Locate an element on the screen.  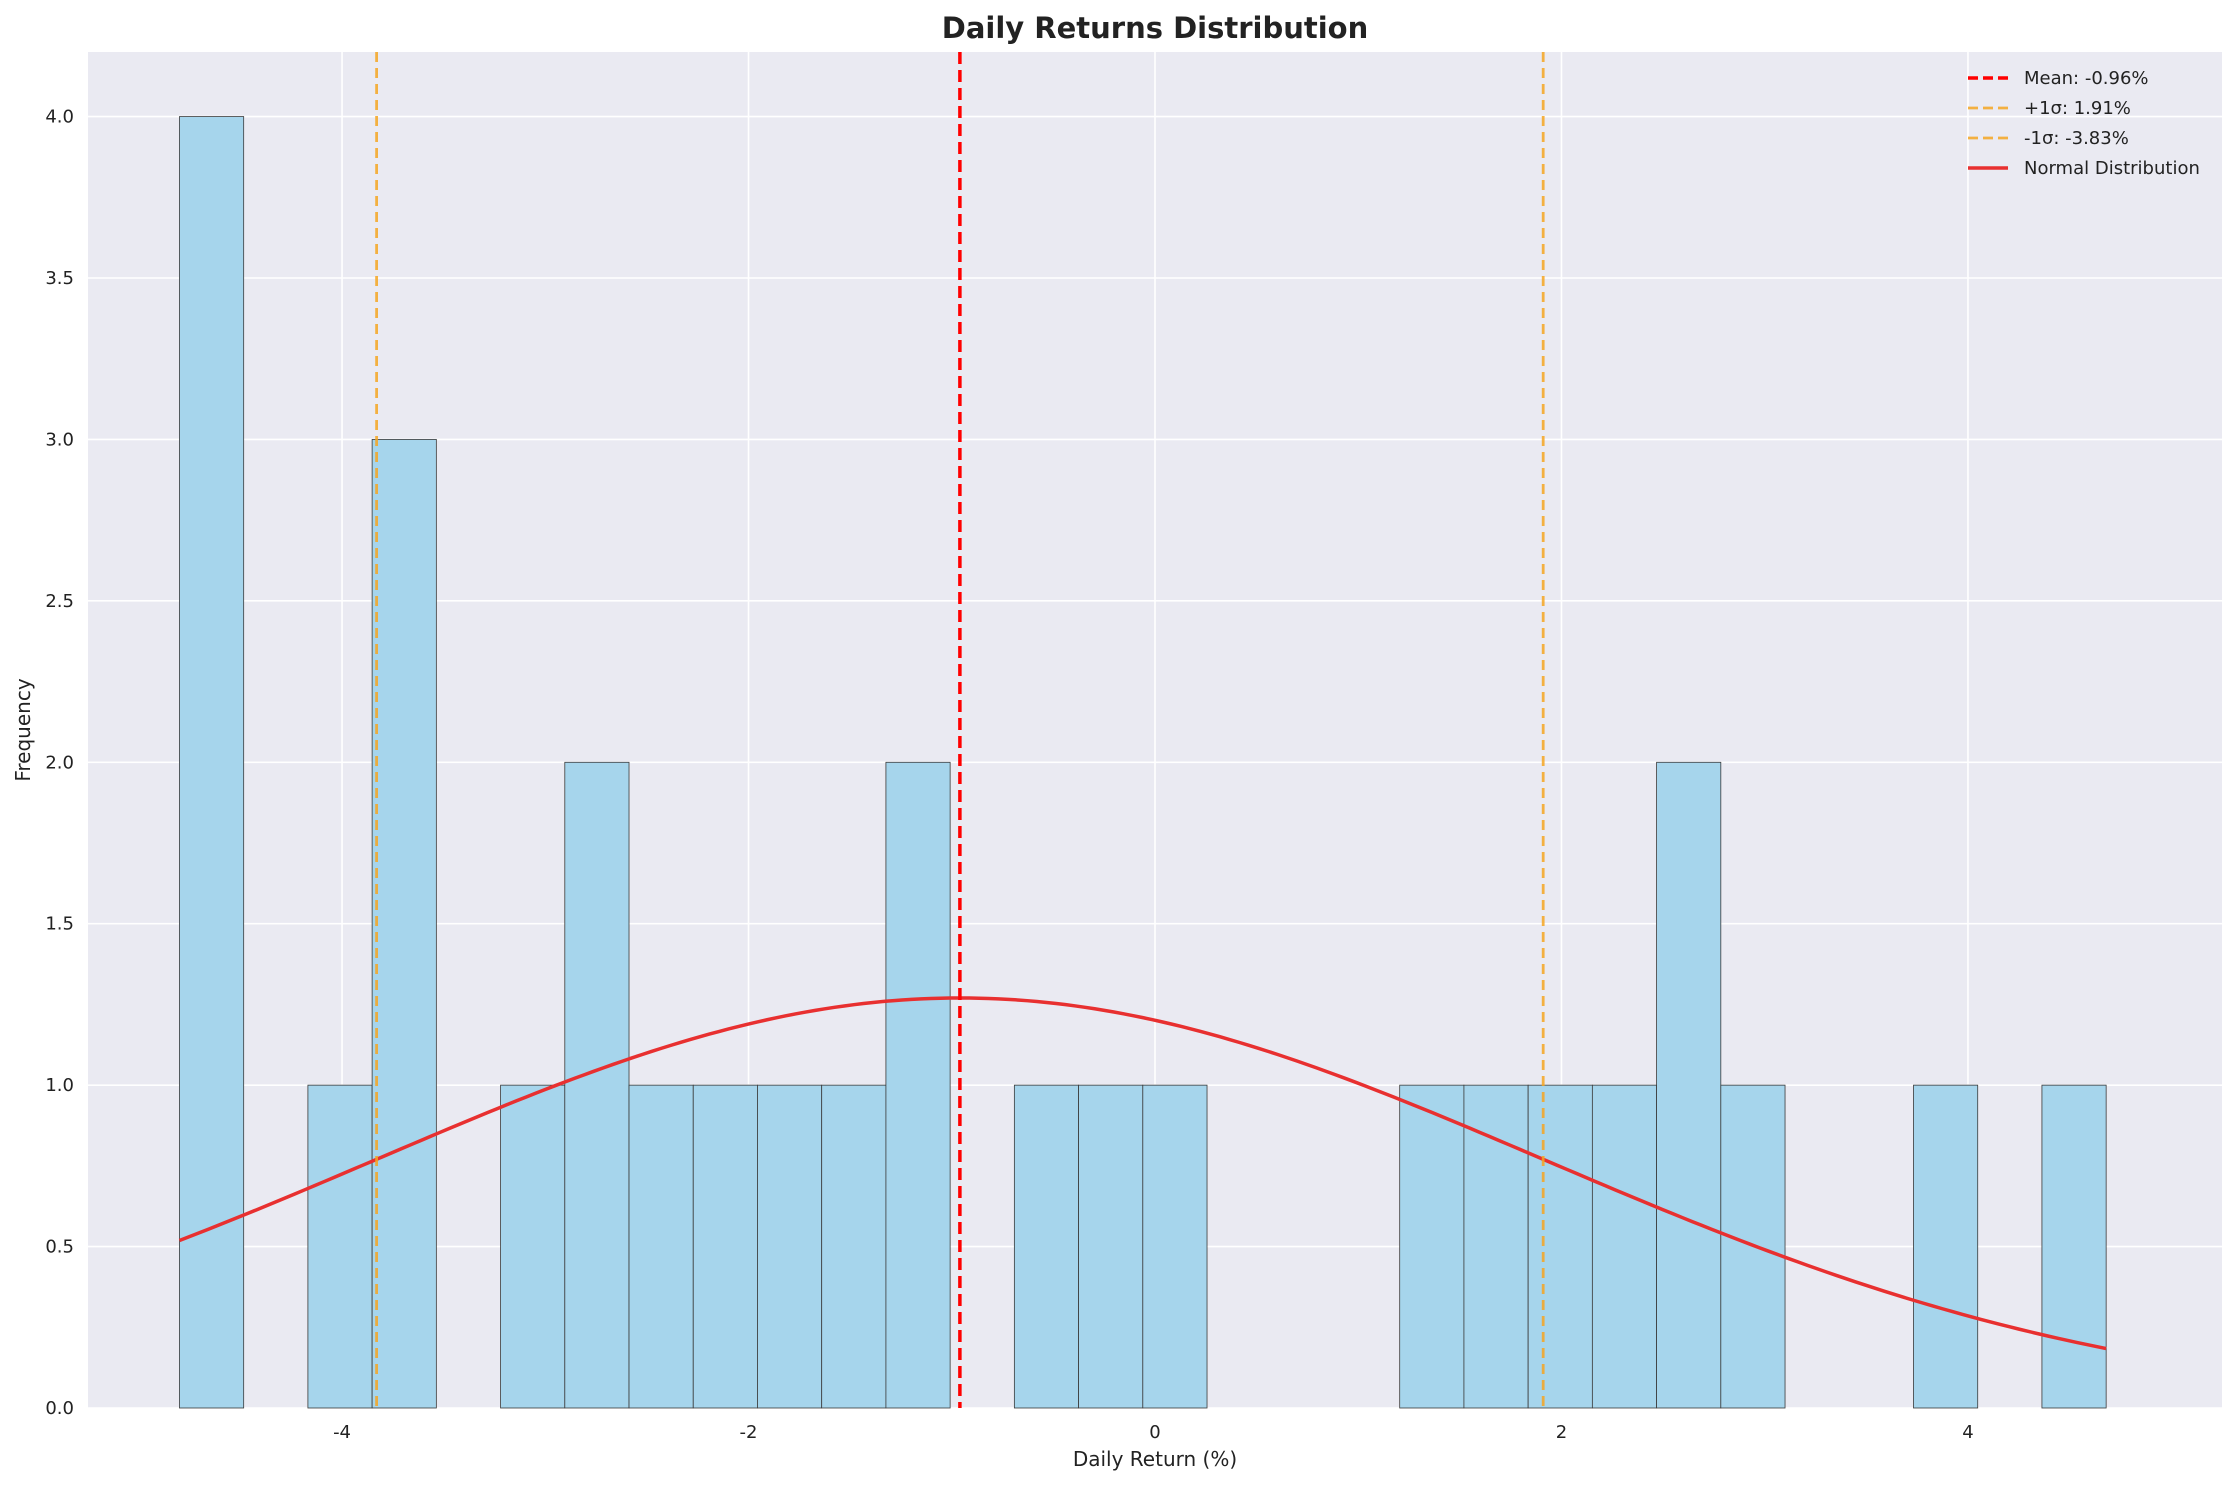
y-tick-label: 4.0 is located at coordinates (59, 117).